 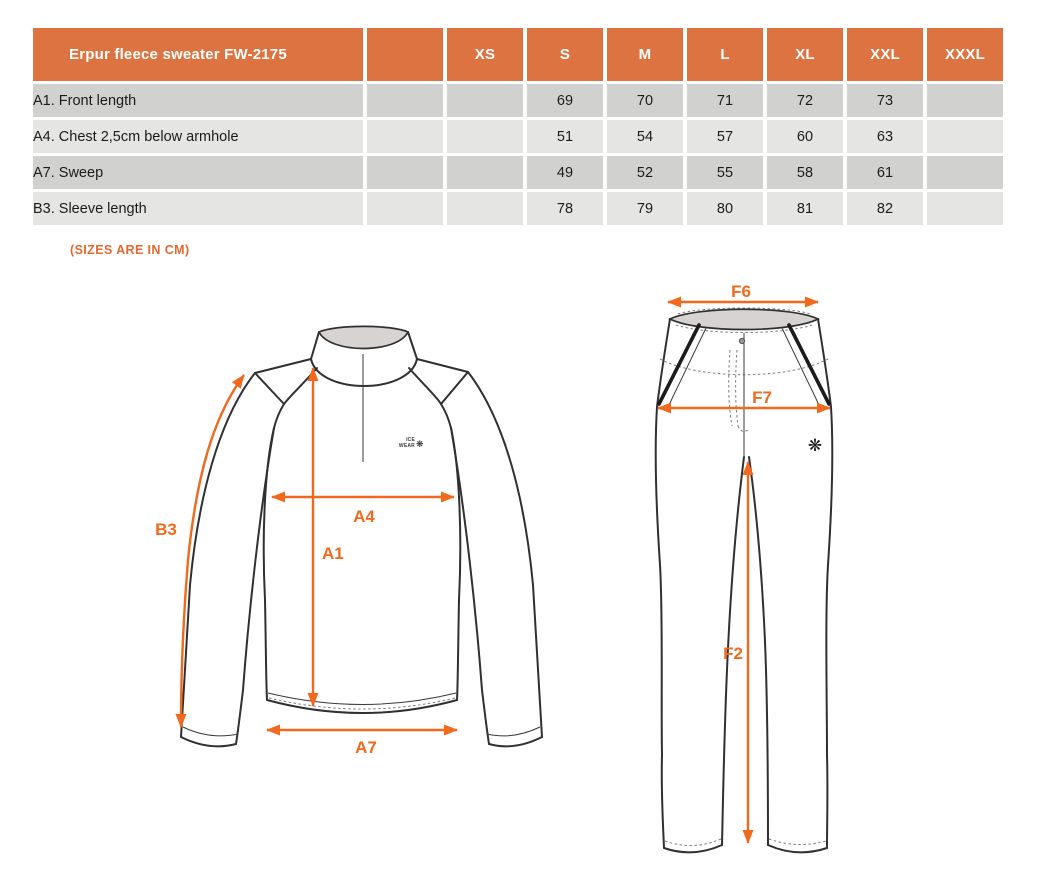 What do you see at coordinates (366, 747) in the screenshot?
I see `a7-label: A7` at bounding box center [366, 747].